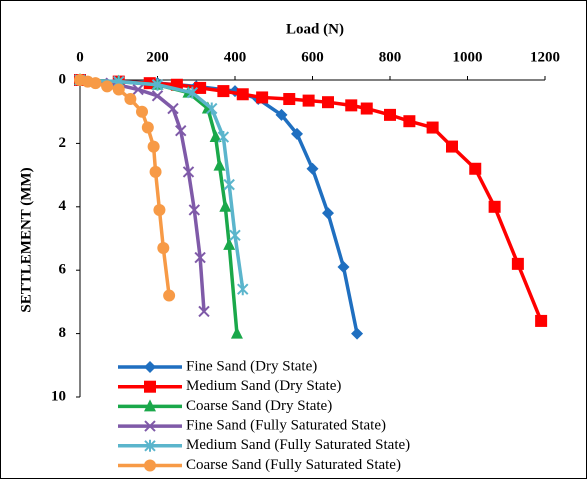 The image size is (587, 479). What do you see at coordinates (58, 396) in the screenshot?
I see `y-tick-label: 10` at bounding box center [58, 396].